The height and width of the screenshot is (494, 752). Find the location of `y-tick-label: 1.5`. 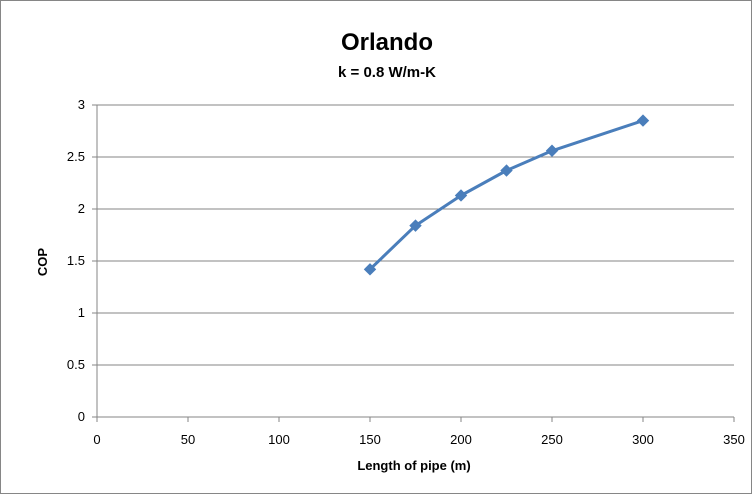

y-tick-label: 1.5 is located at coordinates (76, 260).